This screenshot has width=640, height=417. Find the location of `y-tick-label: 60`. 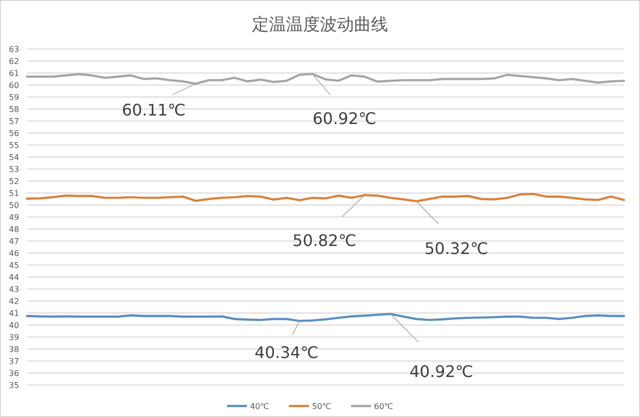

y-tick-label: 60 is located at coordinates (14, 85).